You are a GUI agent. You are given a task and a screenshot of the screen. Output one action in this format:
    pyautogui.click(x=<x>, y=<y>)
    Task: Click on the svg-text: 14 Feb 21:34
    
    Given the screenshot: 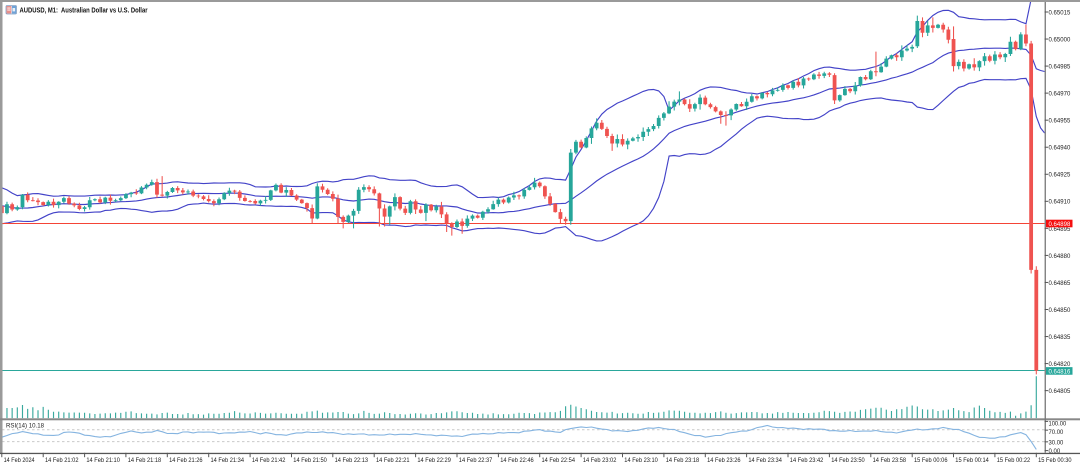 What is the action you would take?
    pyautogui.click(x=228, y=460)
    